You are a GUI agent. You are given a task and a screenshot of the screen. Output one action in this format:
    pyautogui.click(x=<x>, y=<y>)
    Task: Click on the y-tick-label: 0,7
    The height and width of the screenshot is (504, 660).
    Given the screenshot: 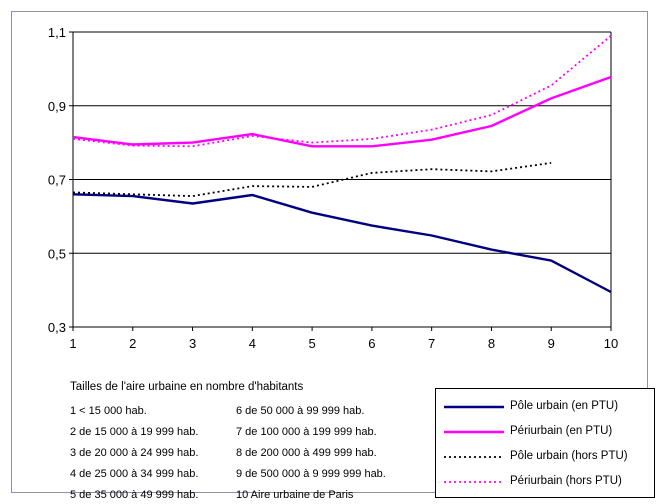 What is the action you would take?
    pyautogui.click(x=57, y=180)
    